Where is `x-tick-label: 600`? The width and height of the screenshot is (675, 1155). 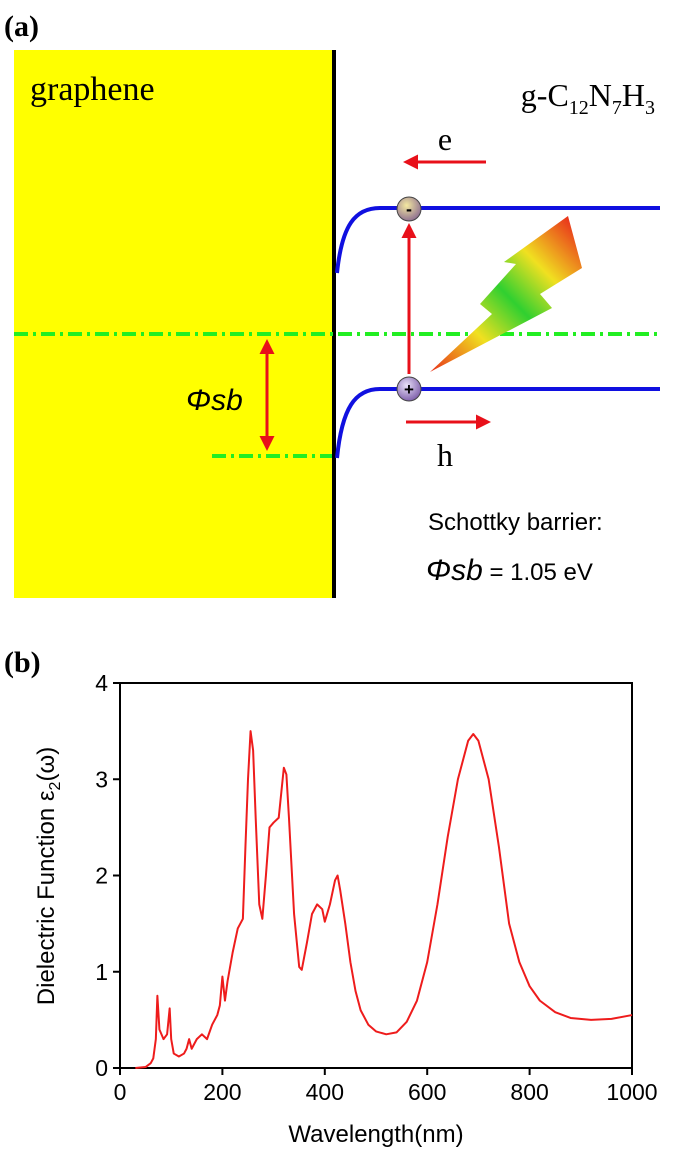
x-tick-label: 600 is located at coordinates (427, 1092).